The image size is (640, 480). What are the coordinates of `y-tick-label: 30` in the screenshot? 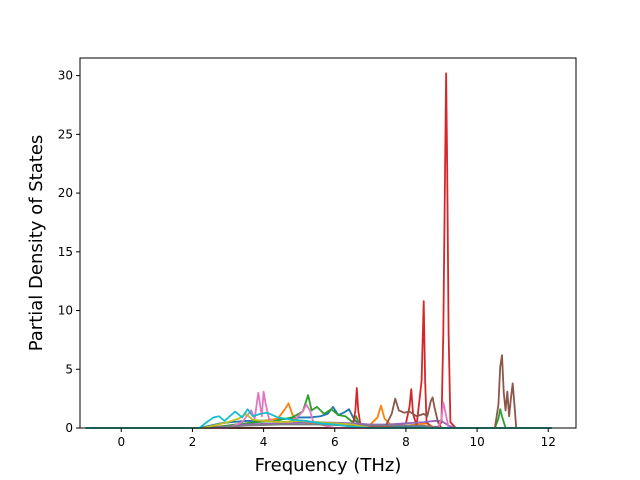 It's located at (65, 76).